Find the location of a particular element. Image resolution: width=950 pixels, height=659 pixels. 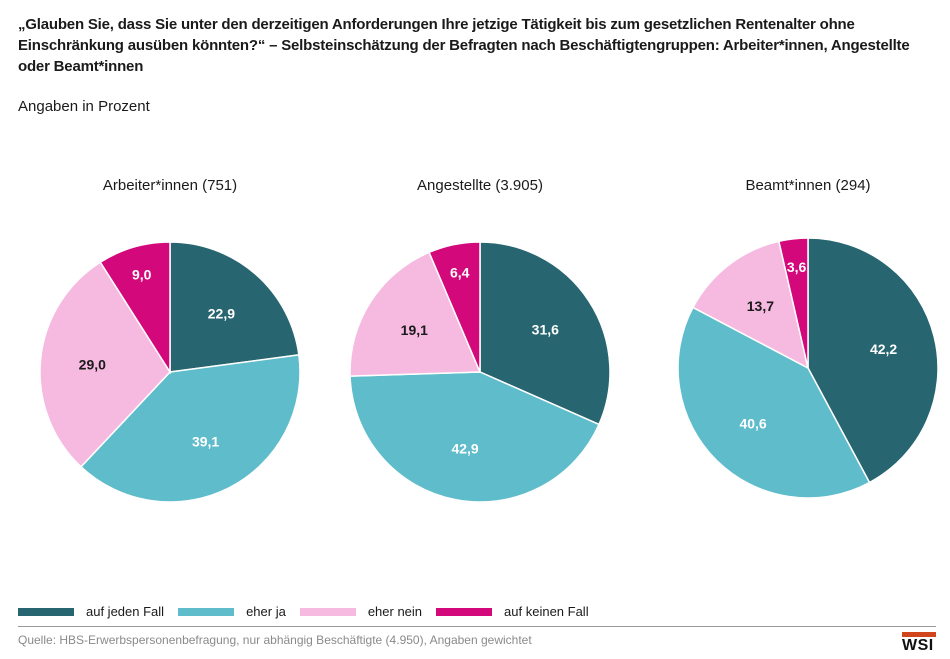

pie-beamt-innen: Beamt*innen (294) 42,2 40,6 13,7 3,6 is located at coordinates (808, 338).